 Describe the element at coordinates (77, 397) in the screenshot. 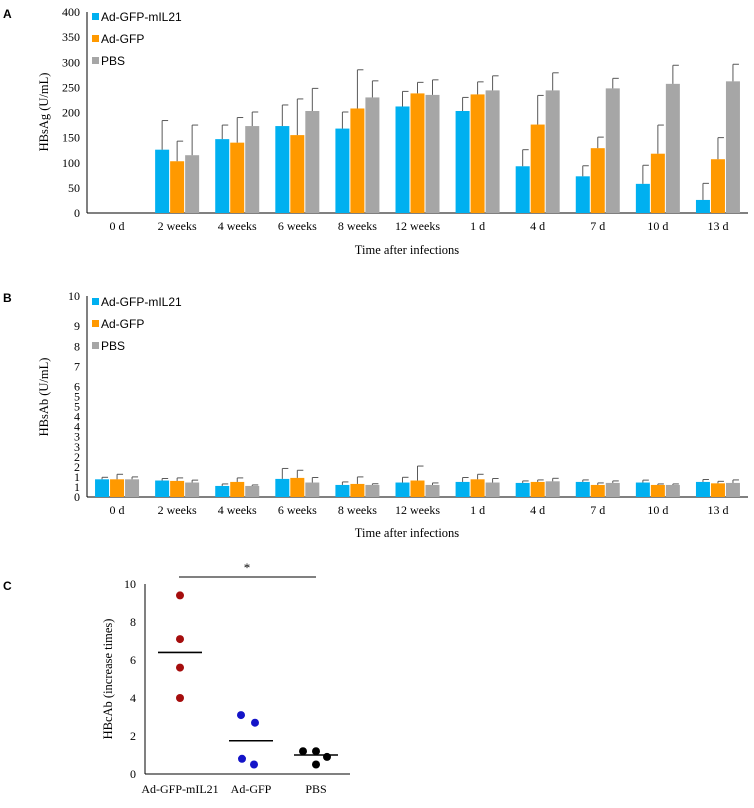

I see `y-tick-label: 5` at that location.